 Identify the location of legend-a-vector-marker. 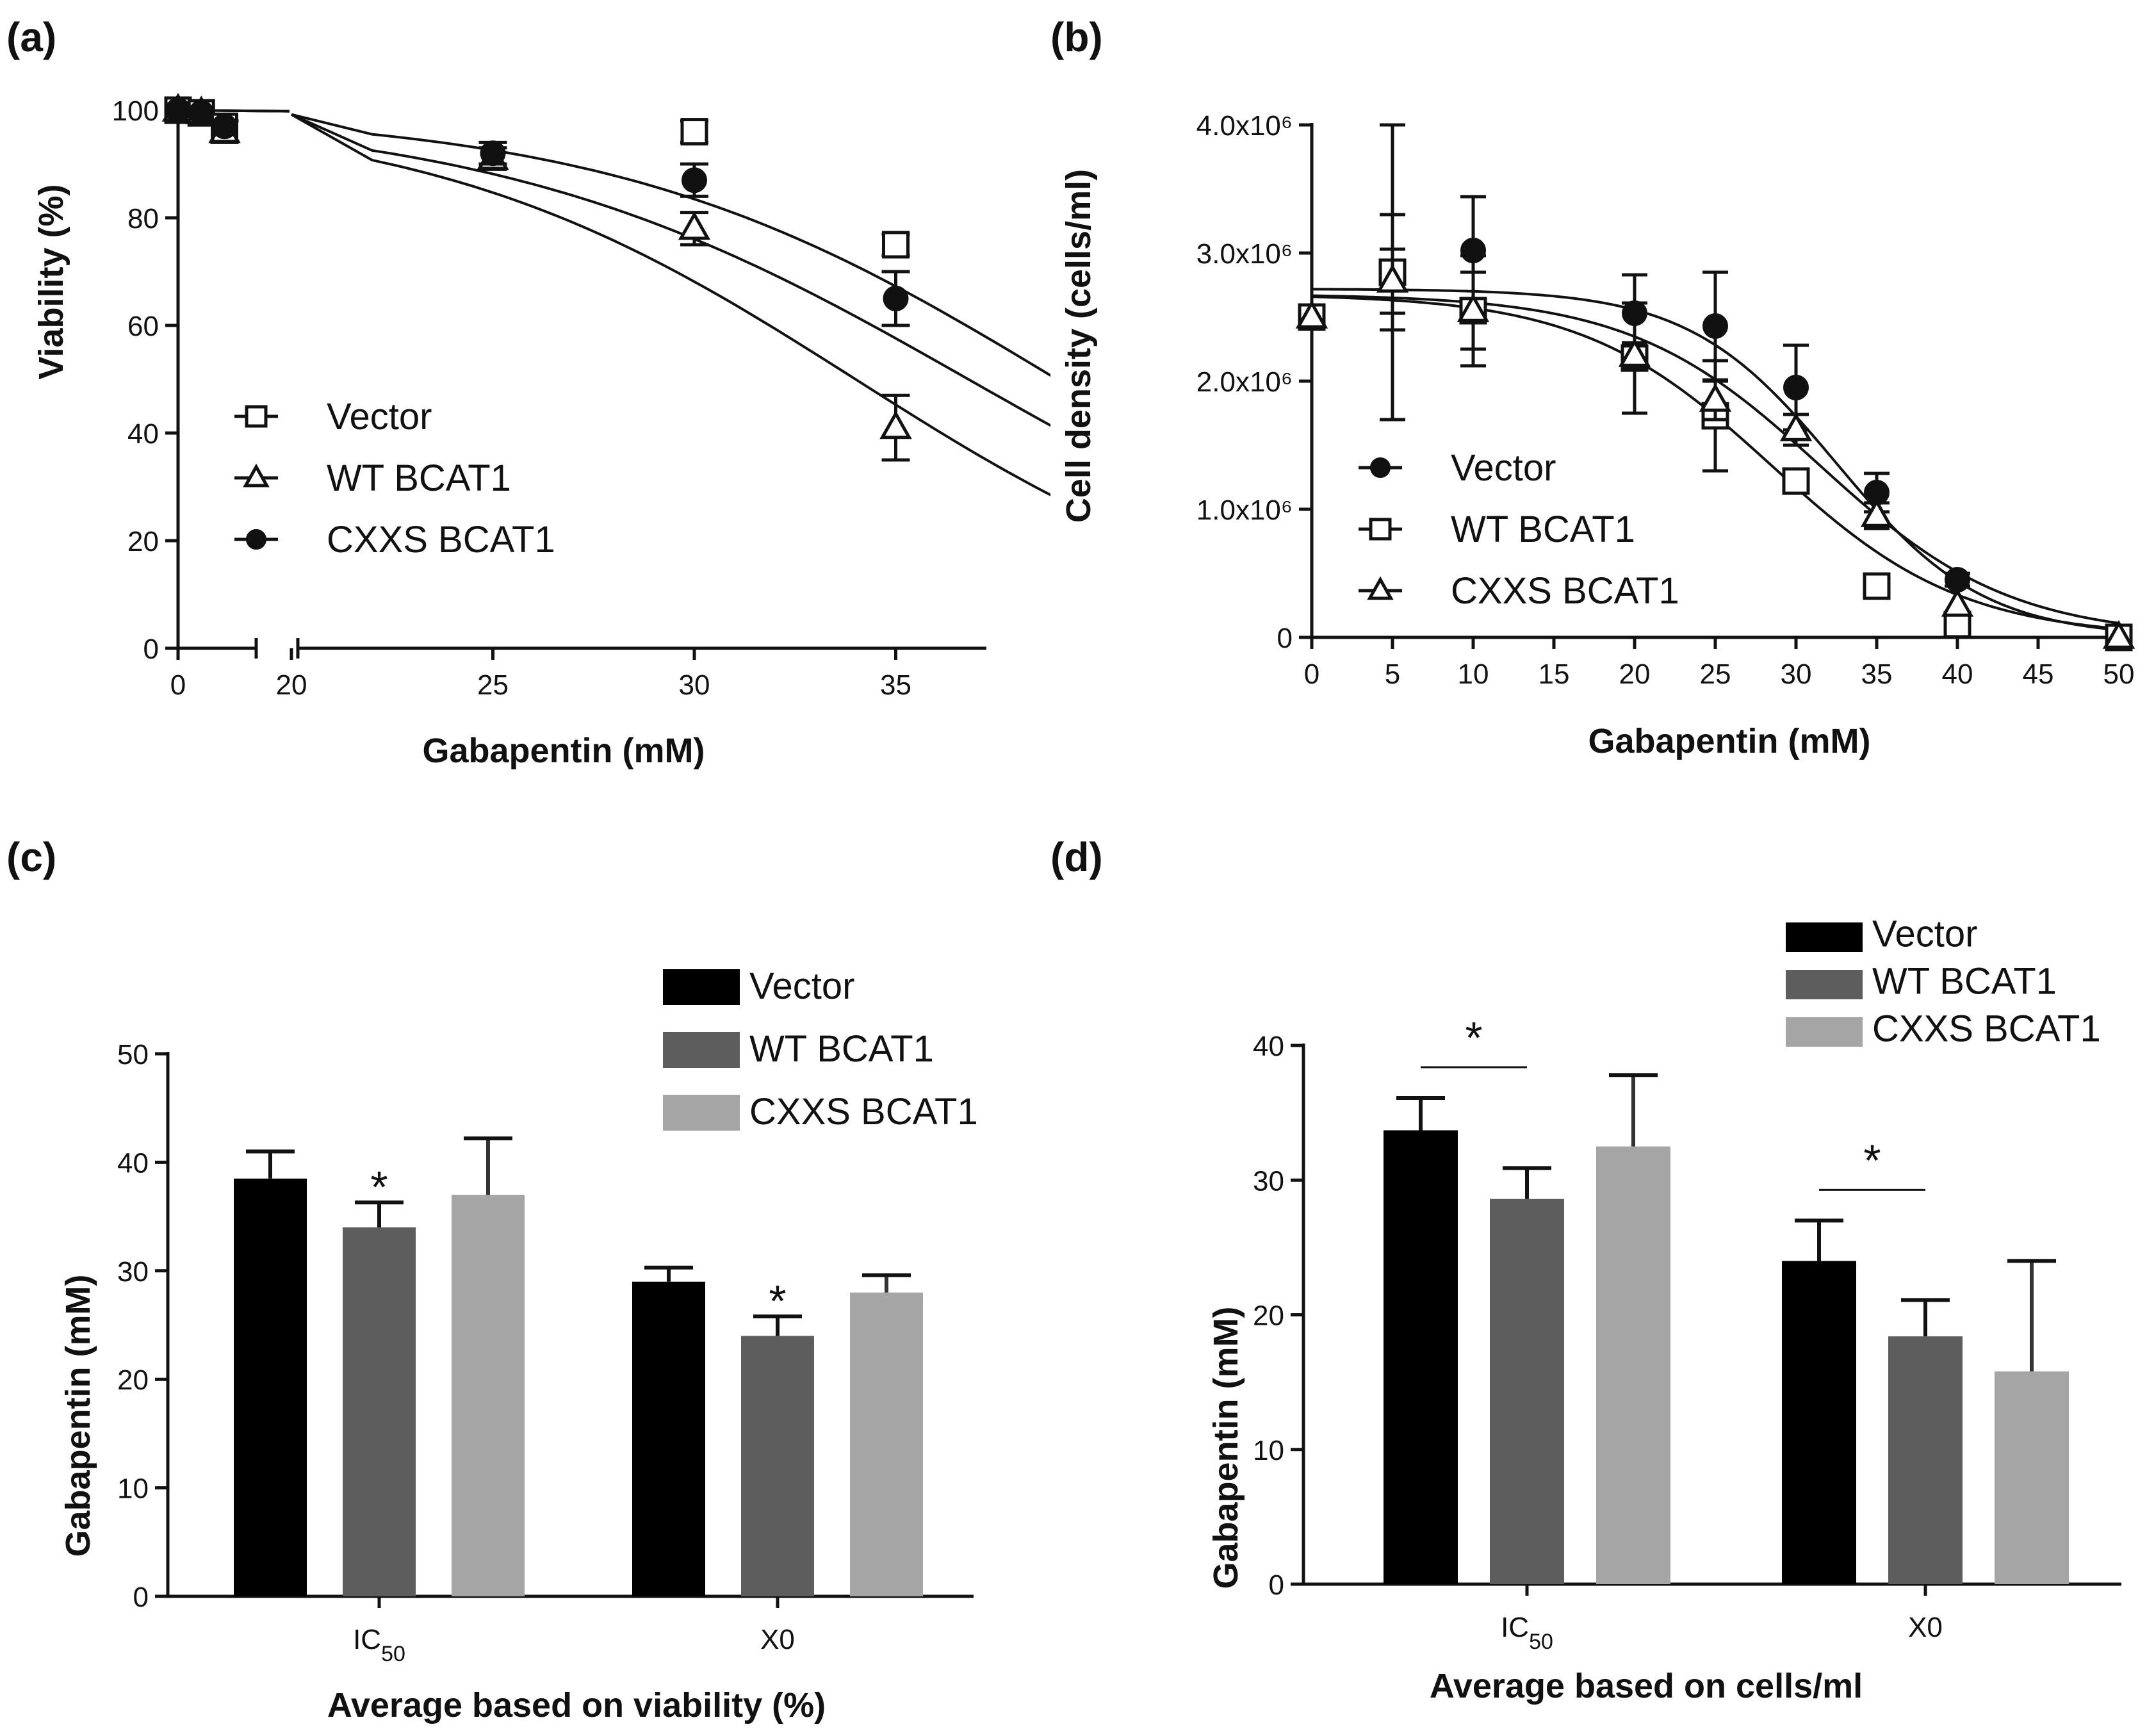
(256, 417).